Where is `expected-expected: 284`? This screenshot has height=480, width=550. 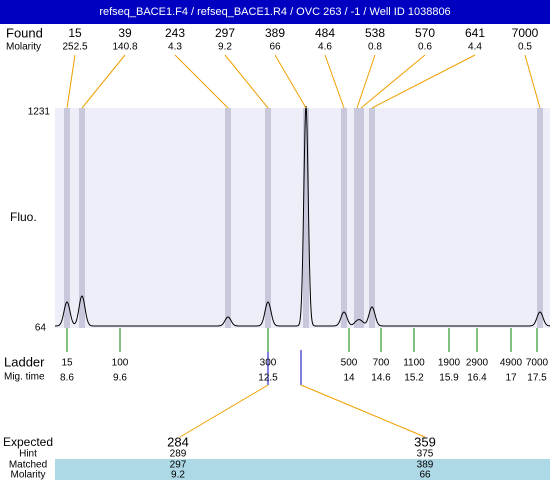 expected-expected: 284 is located at coordinates (178, 441).